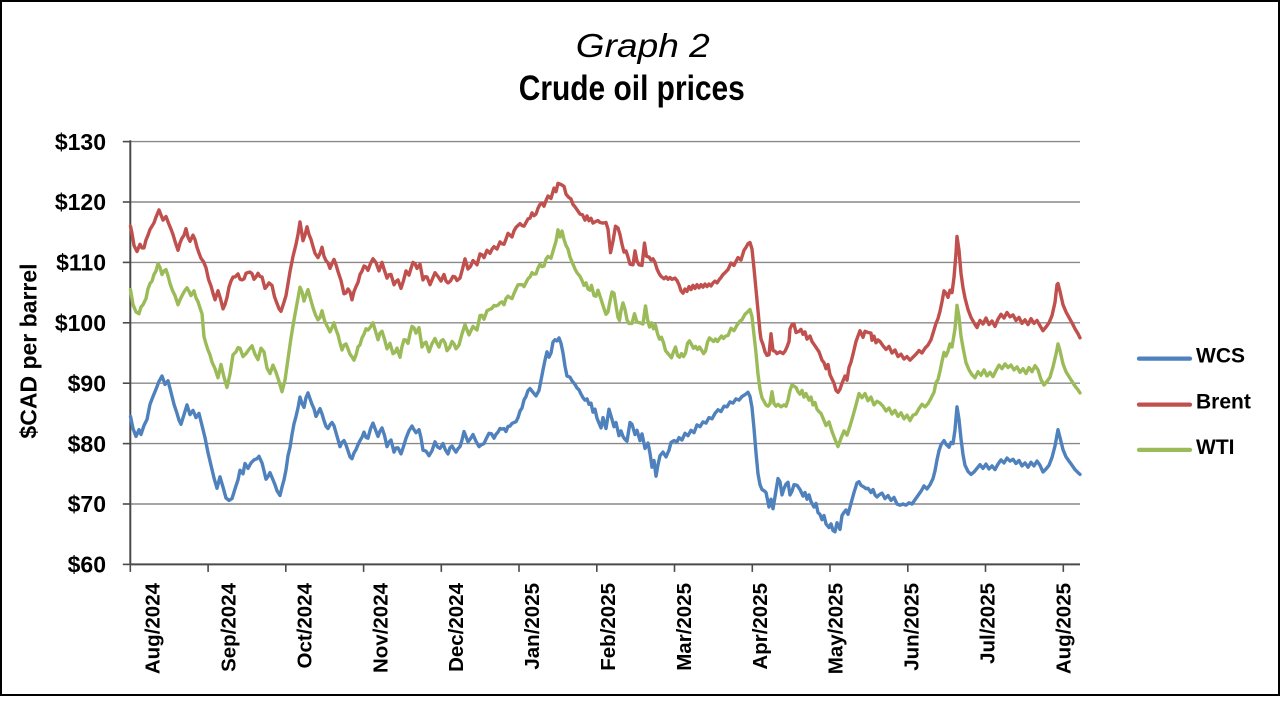  Describe the element at coordinates (456, 627) in the screenshot. I see `svg-text: Dec/2024` at that location.